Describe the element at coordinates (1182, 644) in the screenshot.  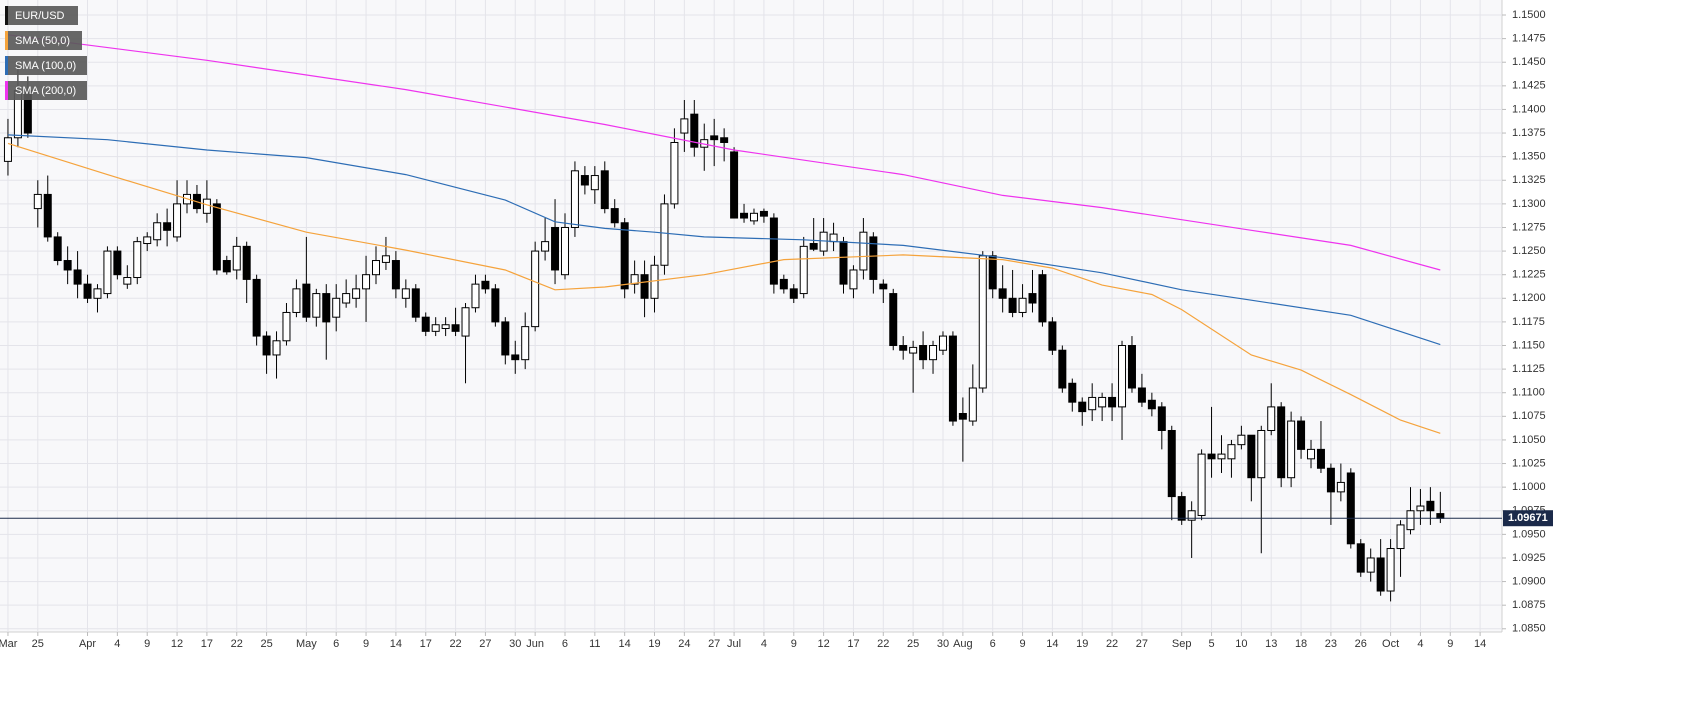
I see `x-tick-label: Sep` at that location.